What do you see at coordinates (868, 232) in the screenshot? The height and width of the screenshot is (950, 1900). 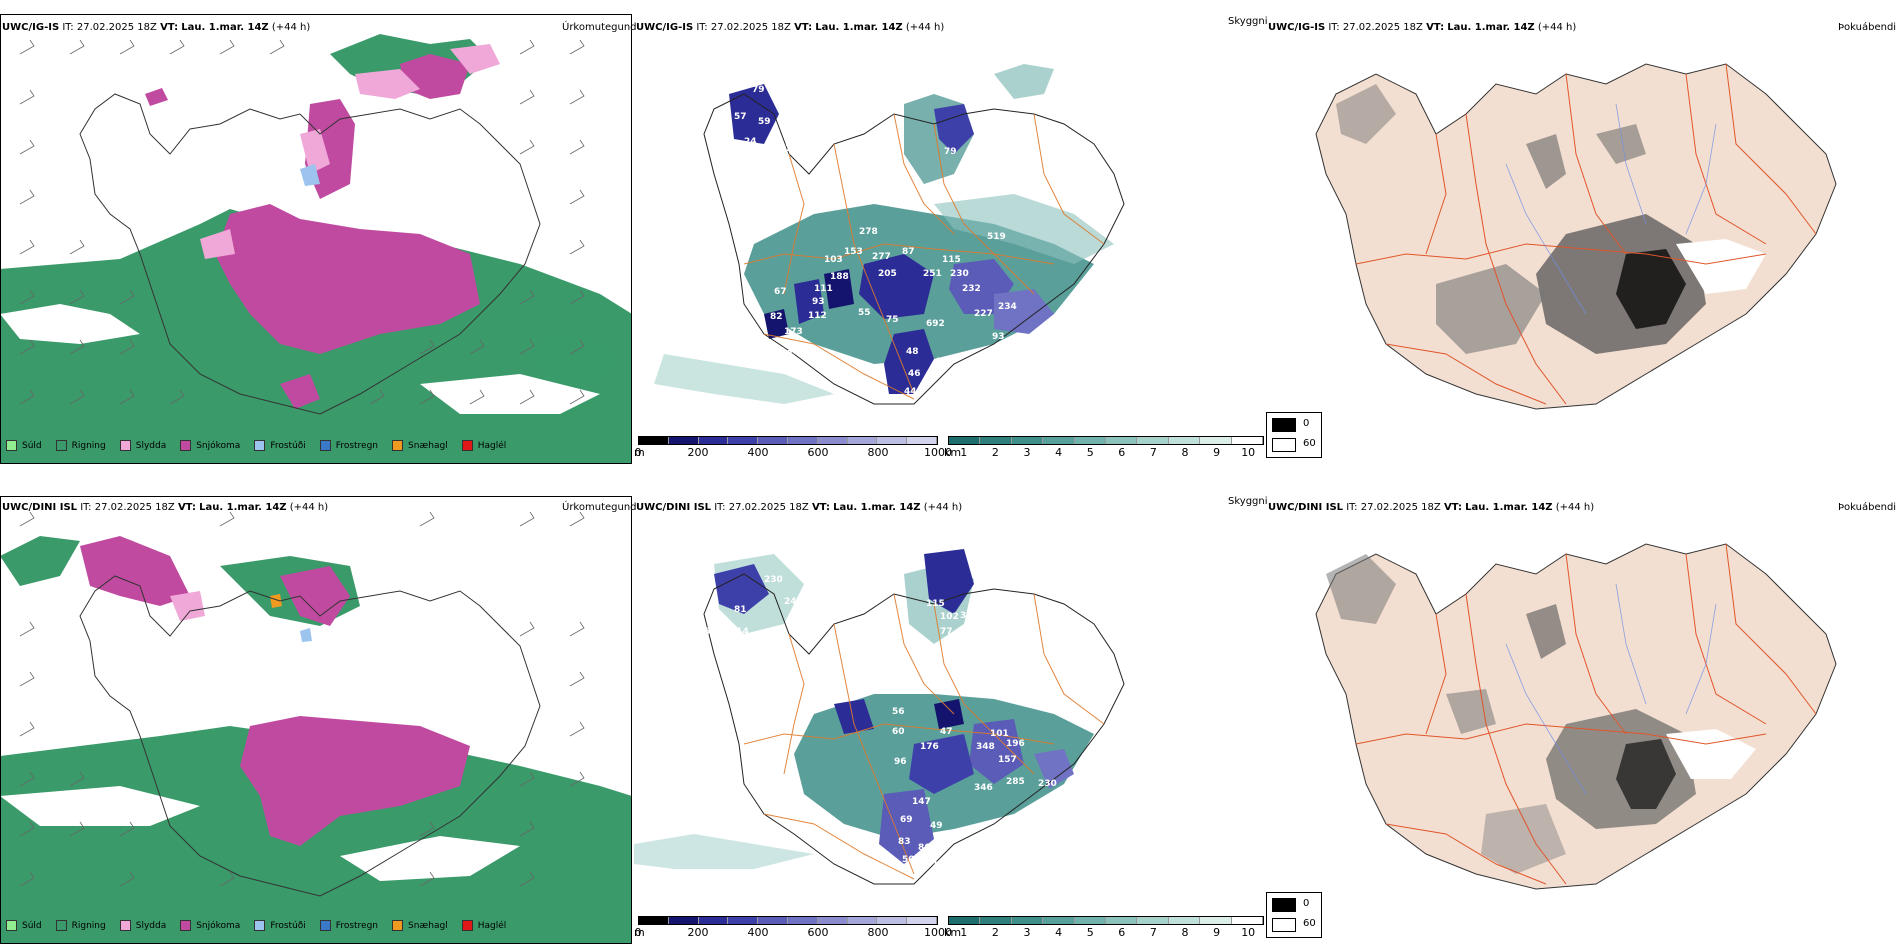 I see `cloudbase-label: 278` at bounding box center [868, 232].